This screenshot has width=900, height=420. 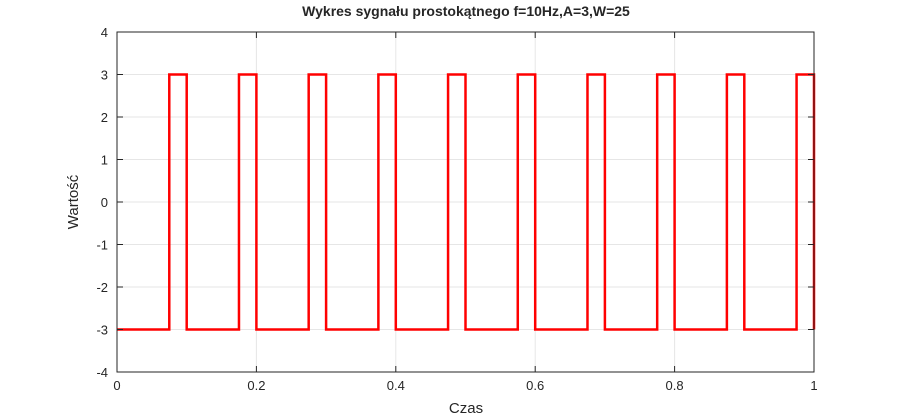 What do you see at coordinates (104, 160) in the screenshot?
I see `y-tick-label: 1` at bounding box center [104, 160].